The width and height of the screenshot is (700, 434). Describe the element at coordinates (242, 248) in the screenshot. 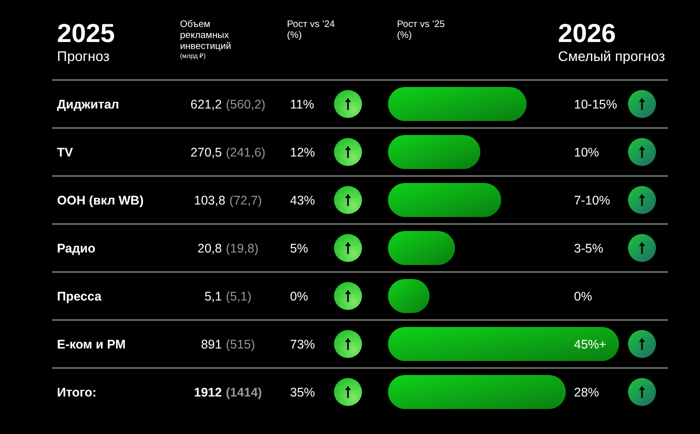

I see `text: (19,8)` at that location.